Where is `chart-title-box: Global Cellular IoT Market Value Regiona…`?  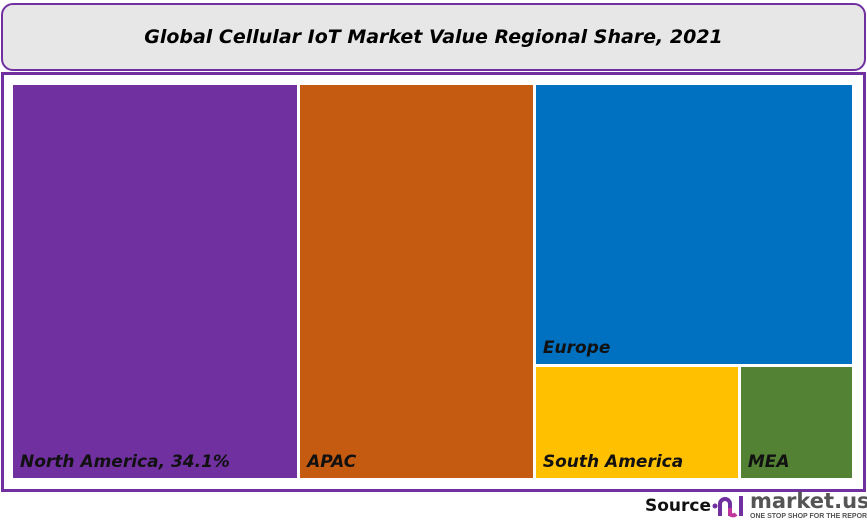
chart-title-box: Global Cellular IoT Market Value Regiona… is located at coordinates (433, 37).